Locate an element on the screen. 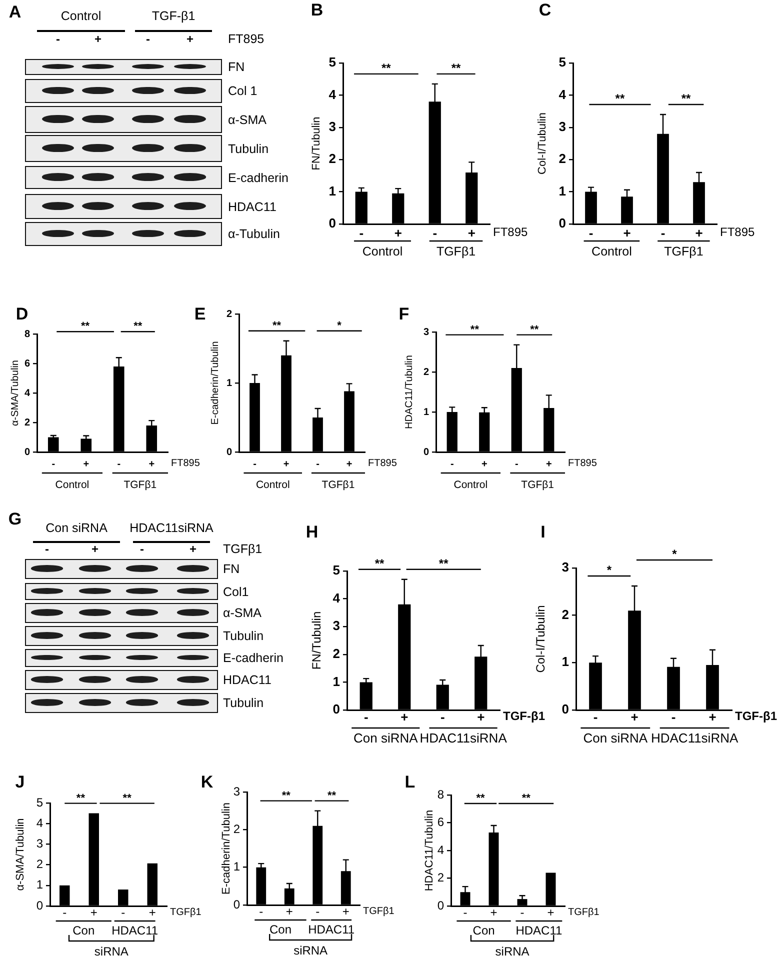 This screenshot has width=780, height=959. category-label: α-Tubulin is located at coordinates (254, 233).